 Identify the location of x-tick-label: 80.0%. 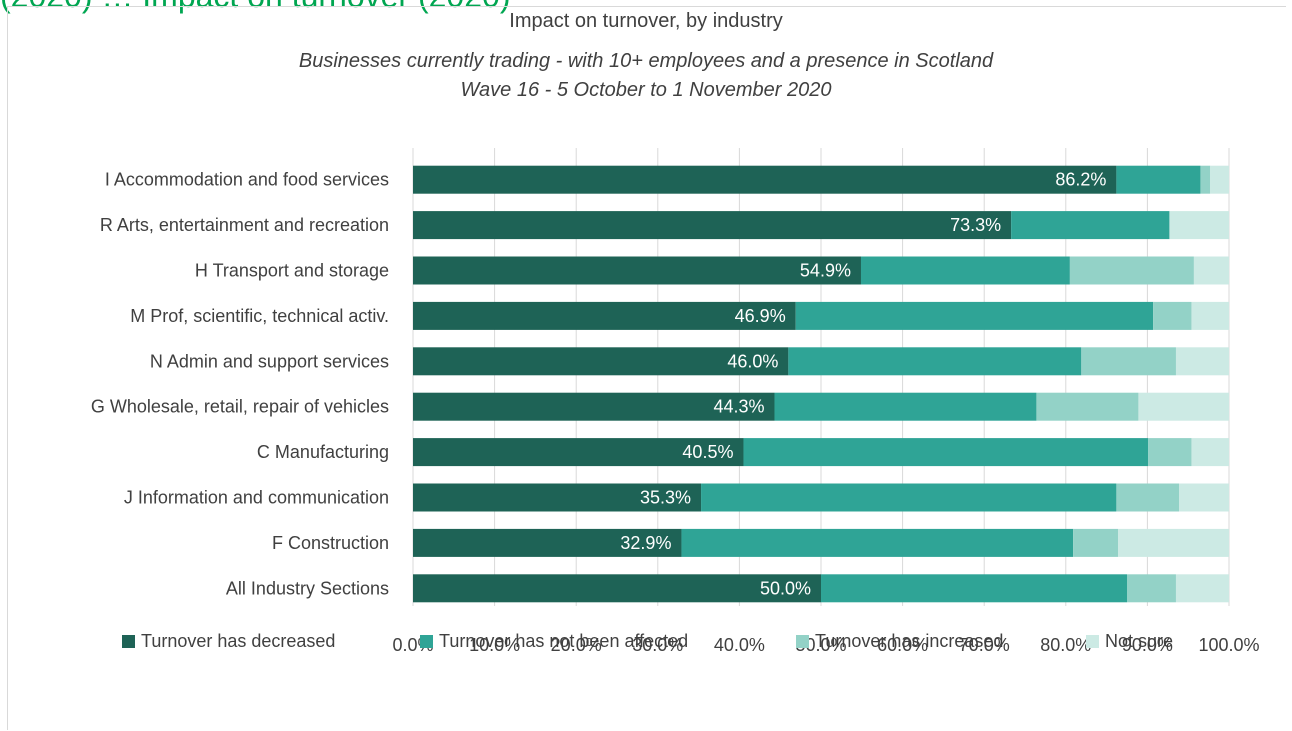
(1065, 645).